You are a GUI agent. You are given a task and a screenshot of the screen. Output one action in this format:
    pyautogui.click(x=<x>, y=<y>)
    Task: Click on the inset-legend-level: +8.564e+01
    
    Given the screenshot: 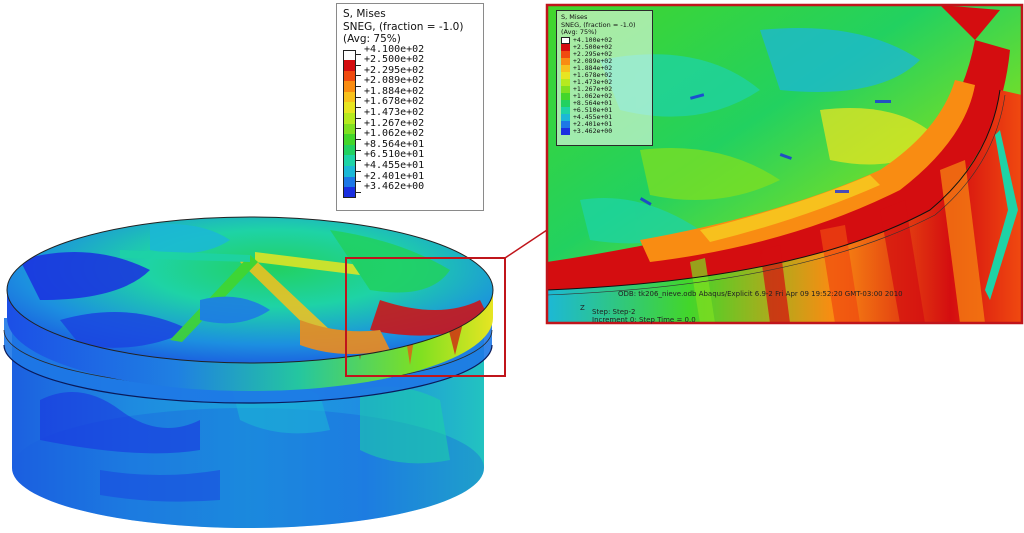 What is the action you would take?
    pyautogui.click(x=604, y=102)
    